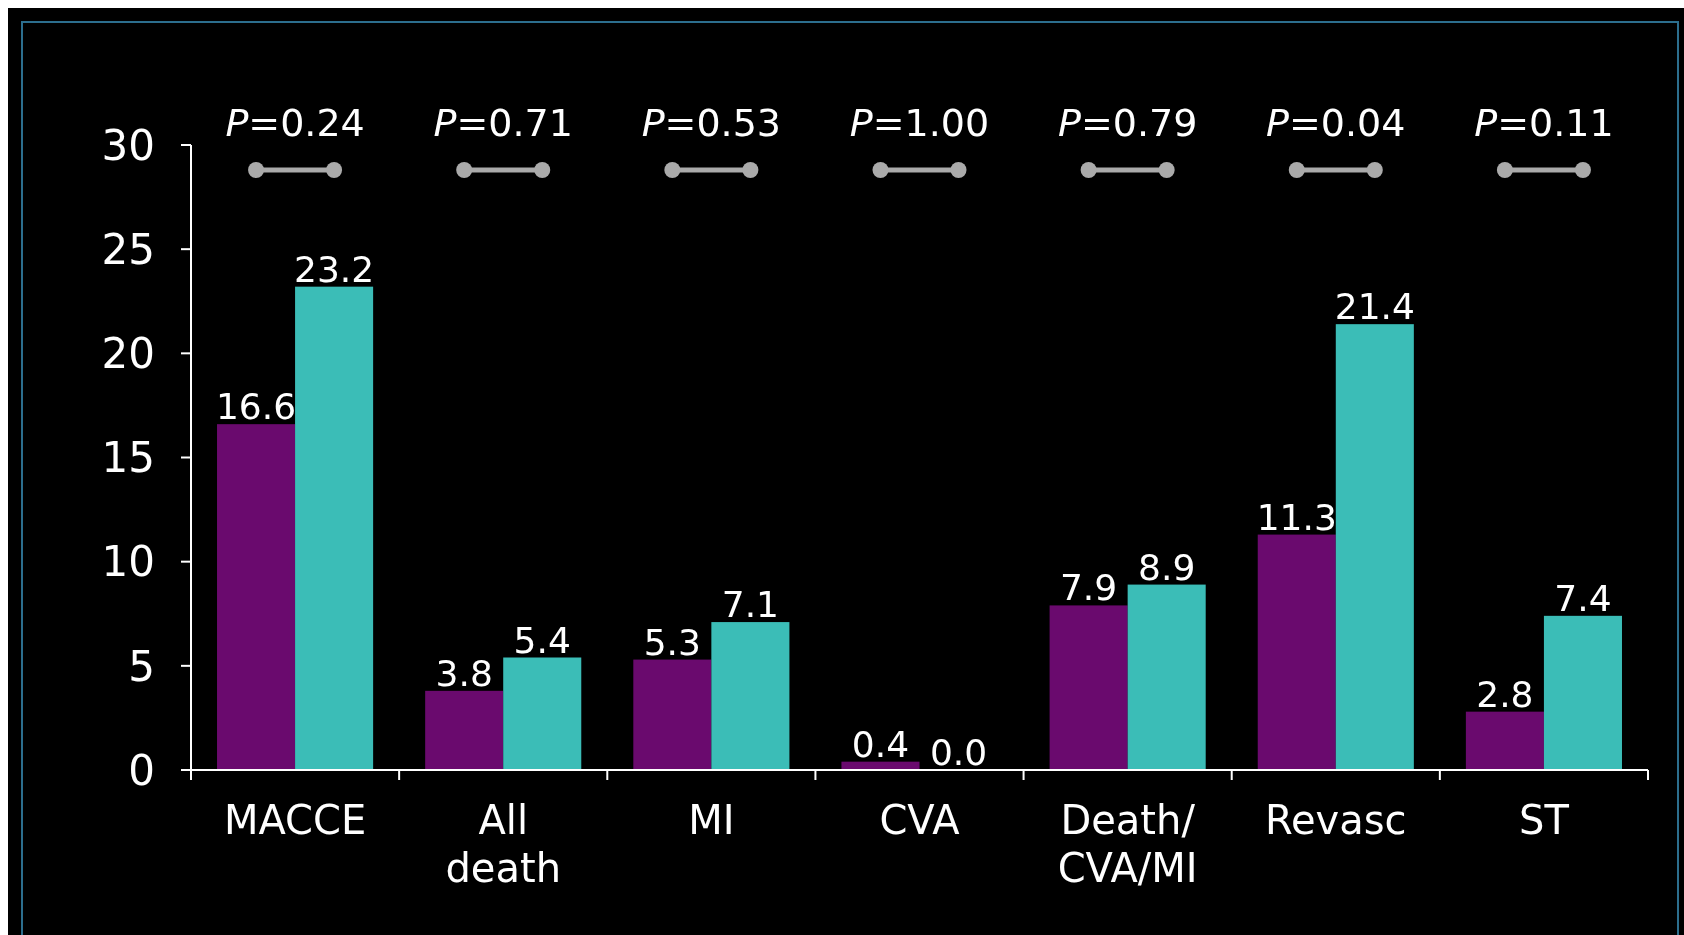 This screenshot has width=1684, height=935. I want to click on data-label: 7.9, so click(1088, 588).